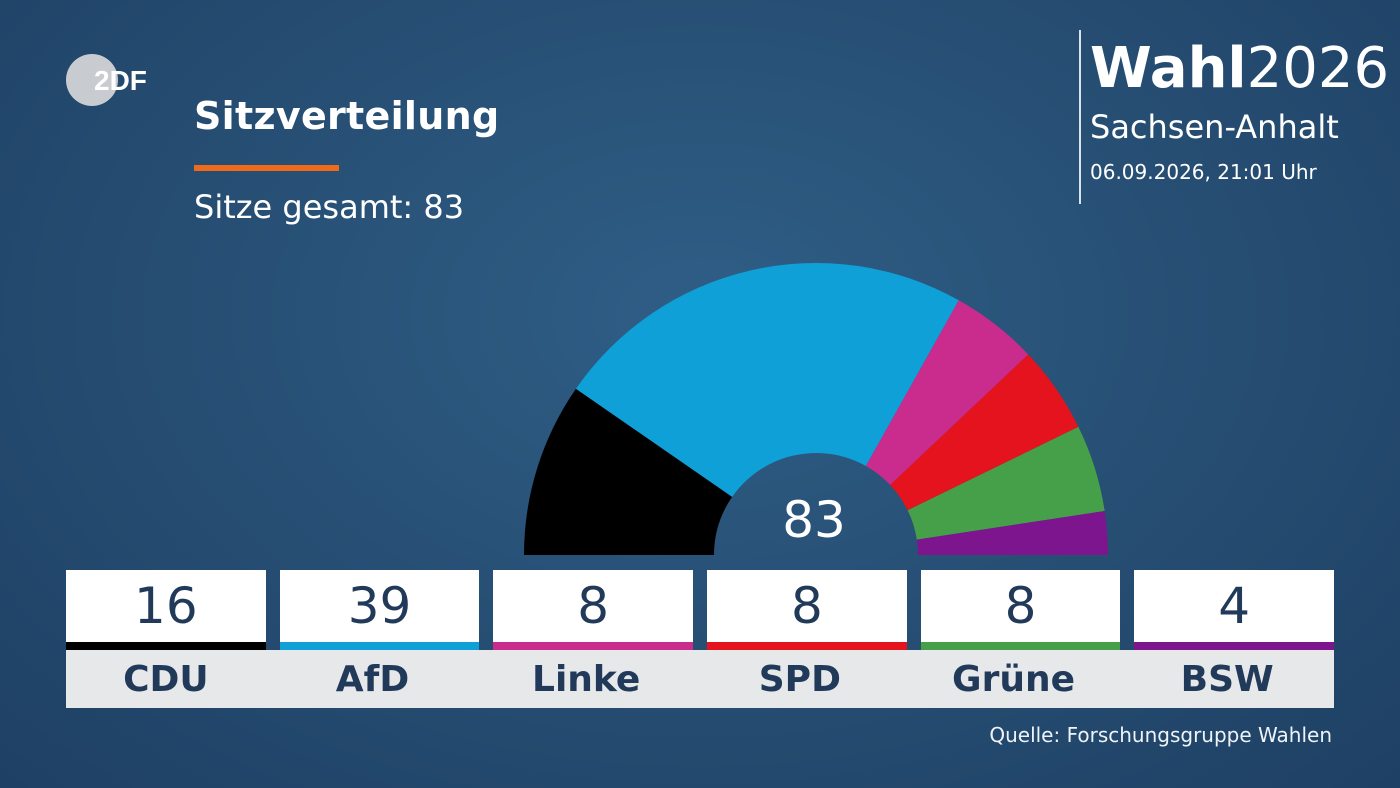 Image resolution: width=1400 pixels, height=788 pixels. I want to click on party-card-afd: 39 AfD, so click(372, 639).